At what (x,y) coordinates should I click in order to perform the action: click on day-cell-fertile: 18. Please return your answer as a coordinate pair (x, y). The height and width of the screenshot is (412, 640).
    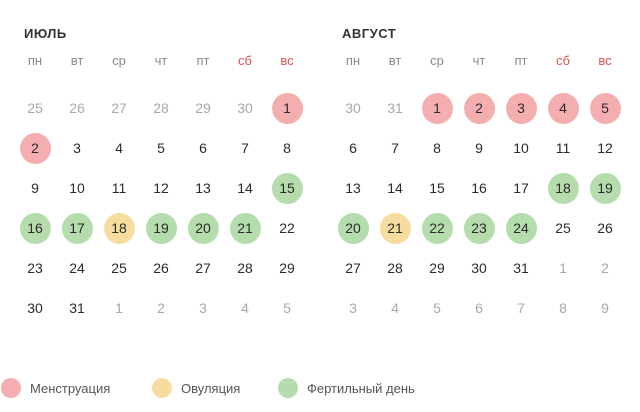
    Looking at the image, I should click on (563, 188).